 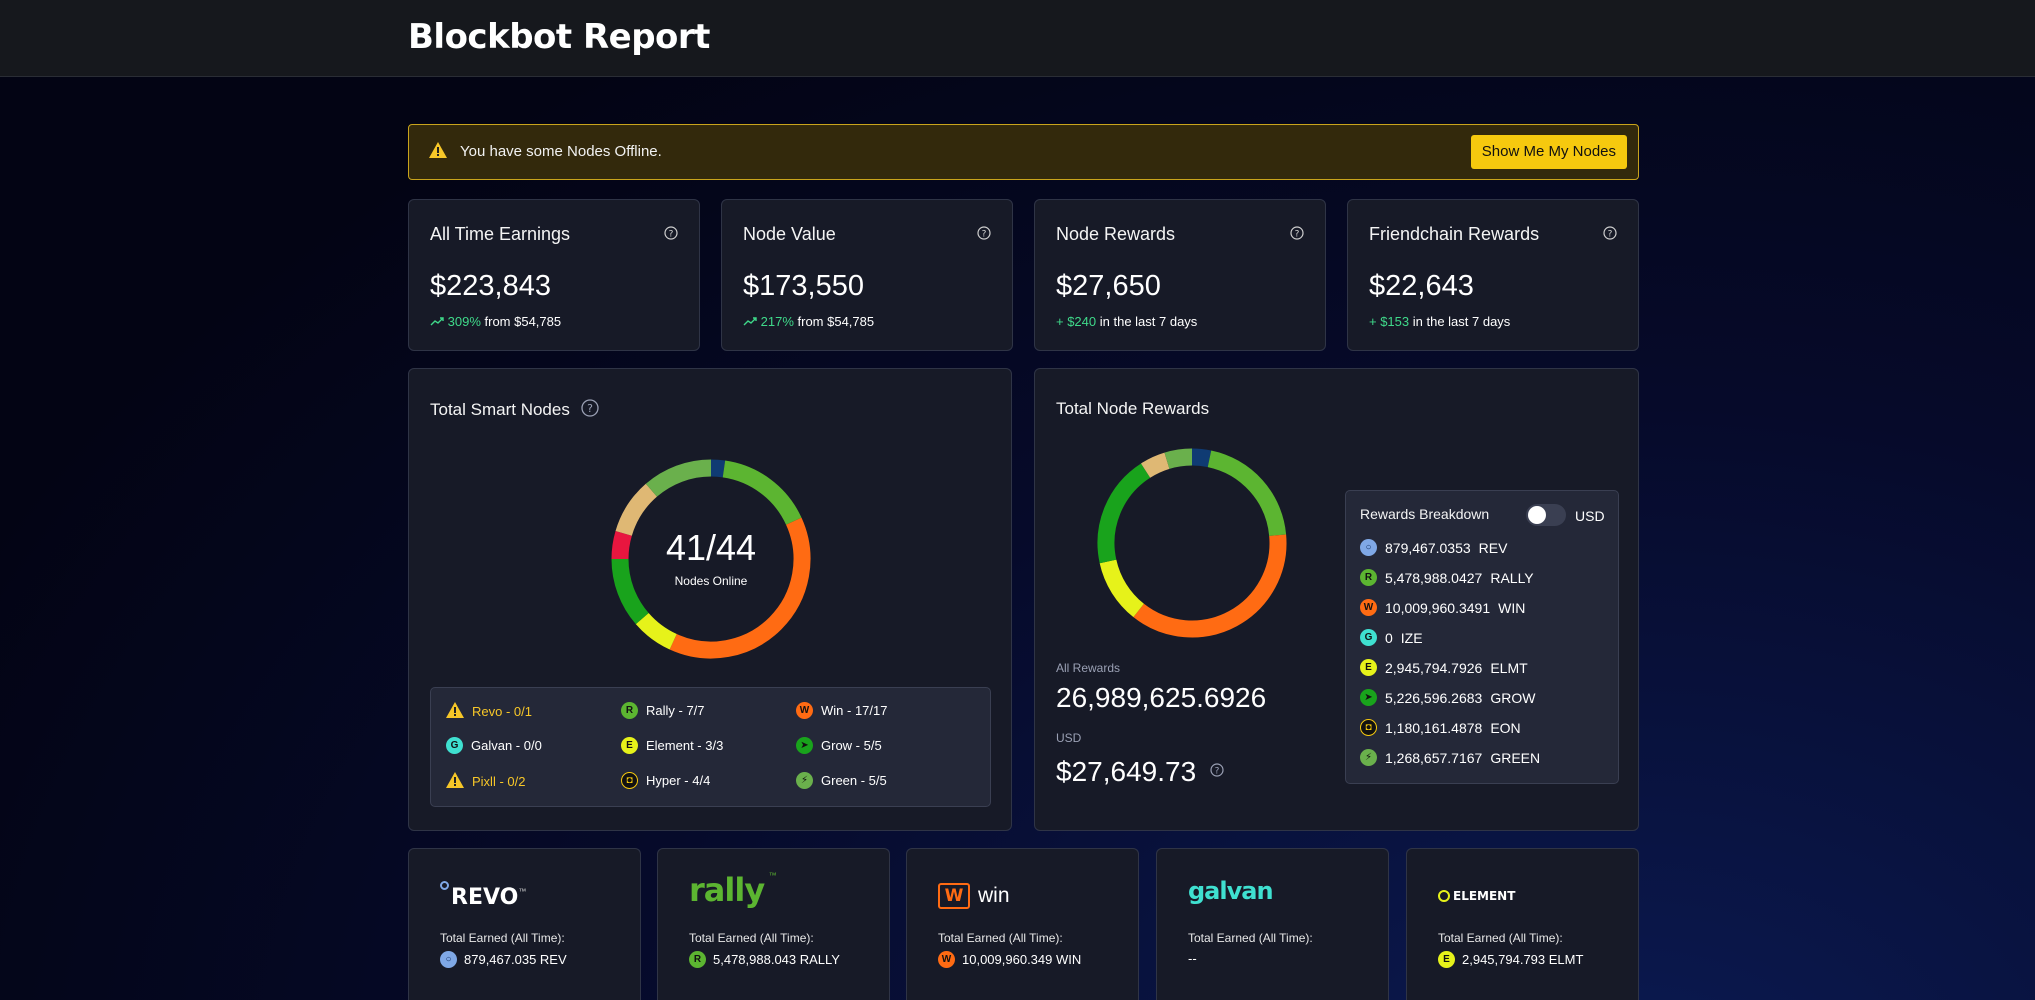 I want to click on legend-item-element: E Element - 3/3, so click(x=672, y=745).